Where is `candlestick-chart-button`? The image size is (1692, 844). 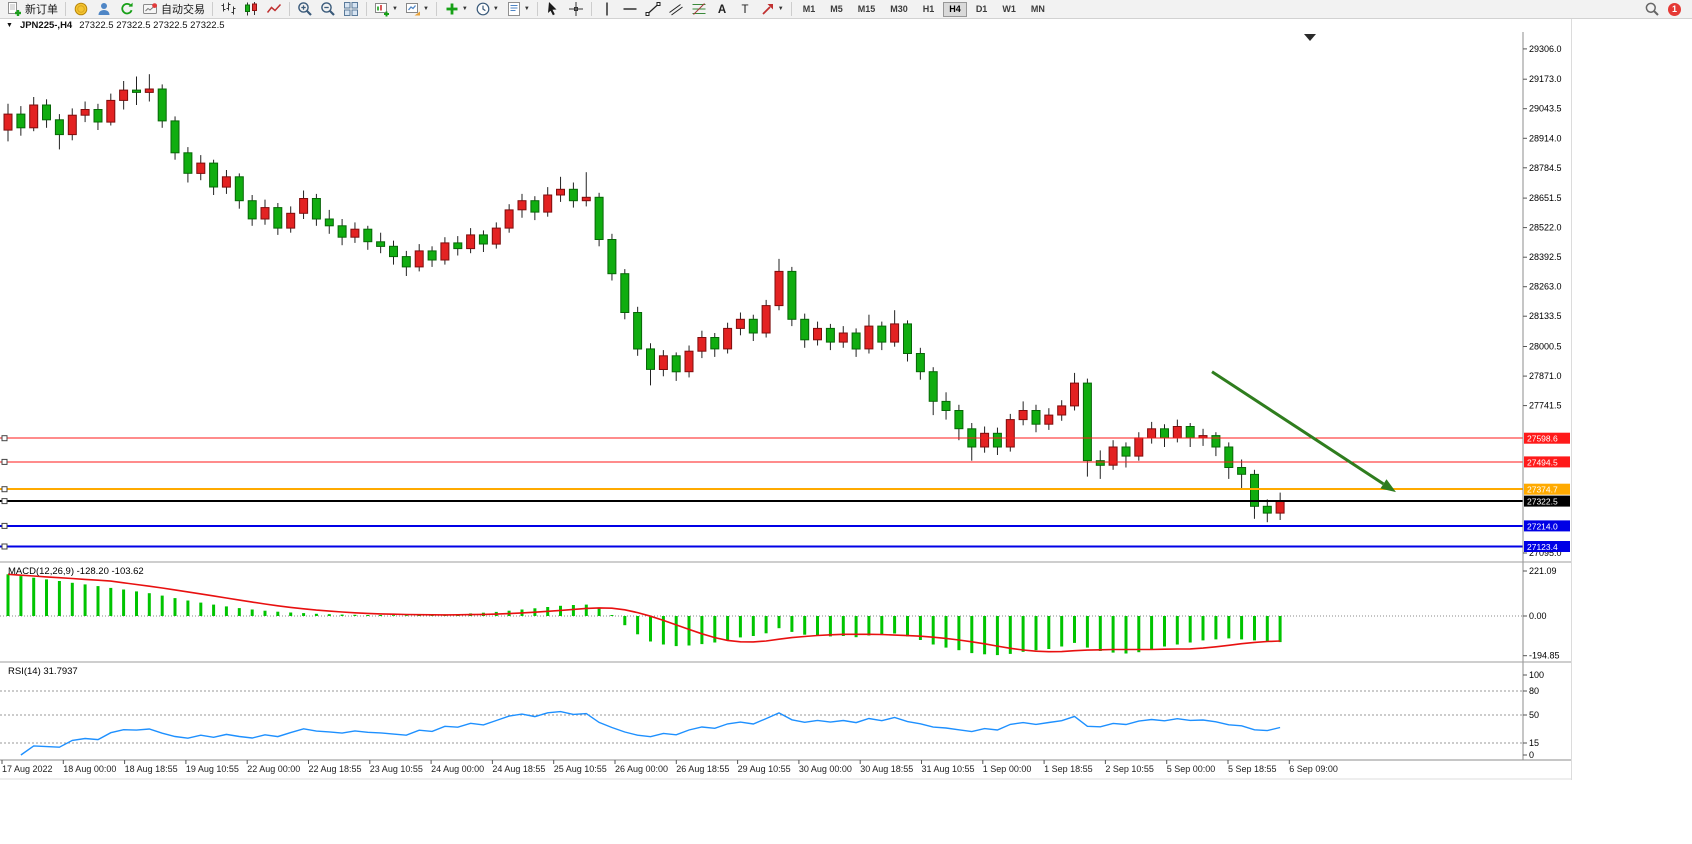 candlestick-chart-button is located at coordinates (251, 9).